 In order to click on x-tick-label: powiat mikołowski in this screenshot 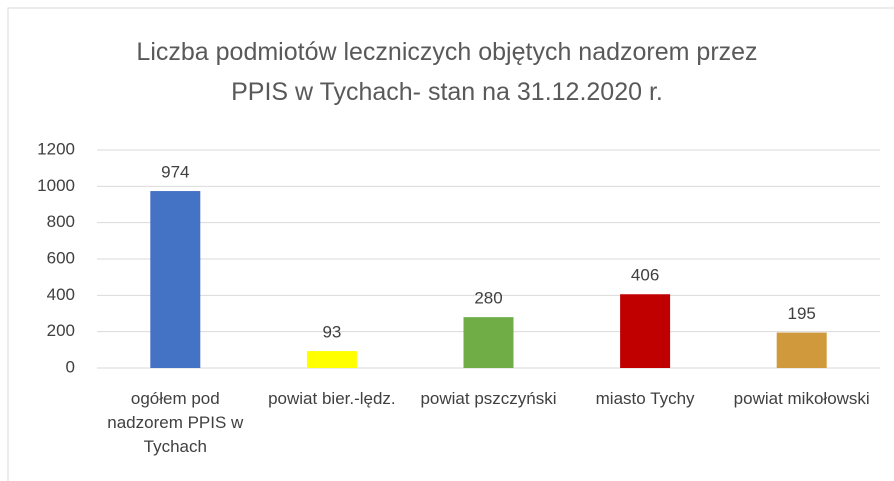, I will do `click(801, 398)`.